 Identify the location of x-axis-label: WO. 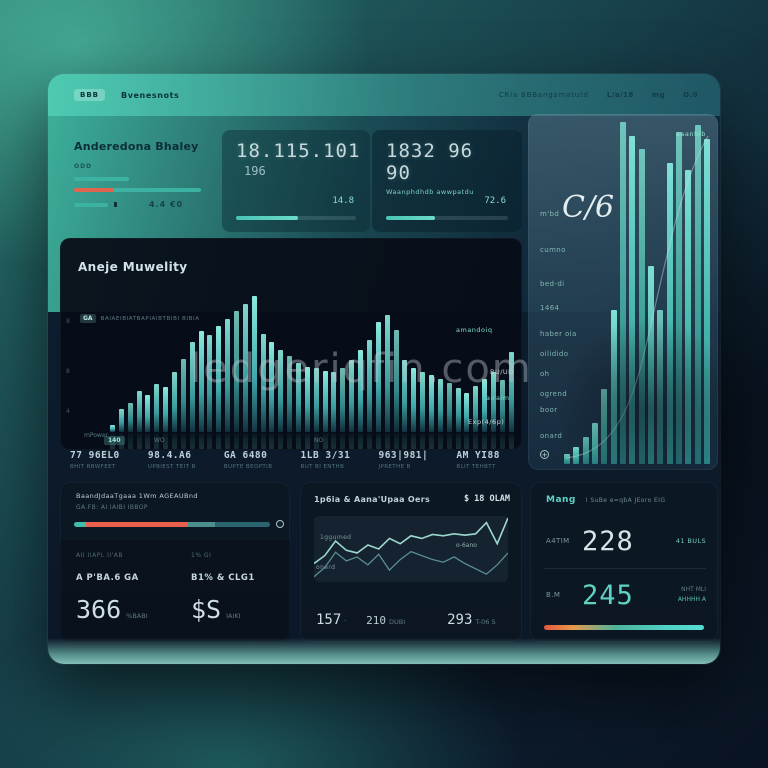
(159, 440).